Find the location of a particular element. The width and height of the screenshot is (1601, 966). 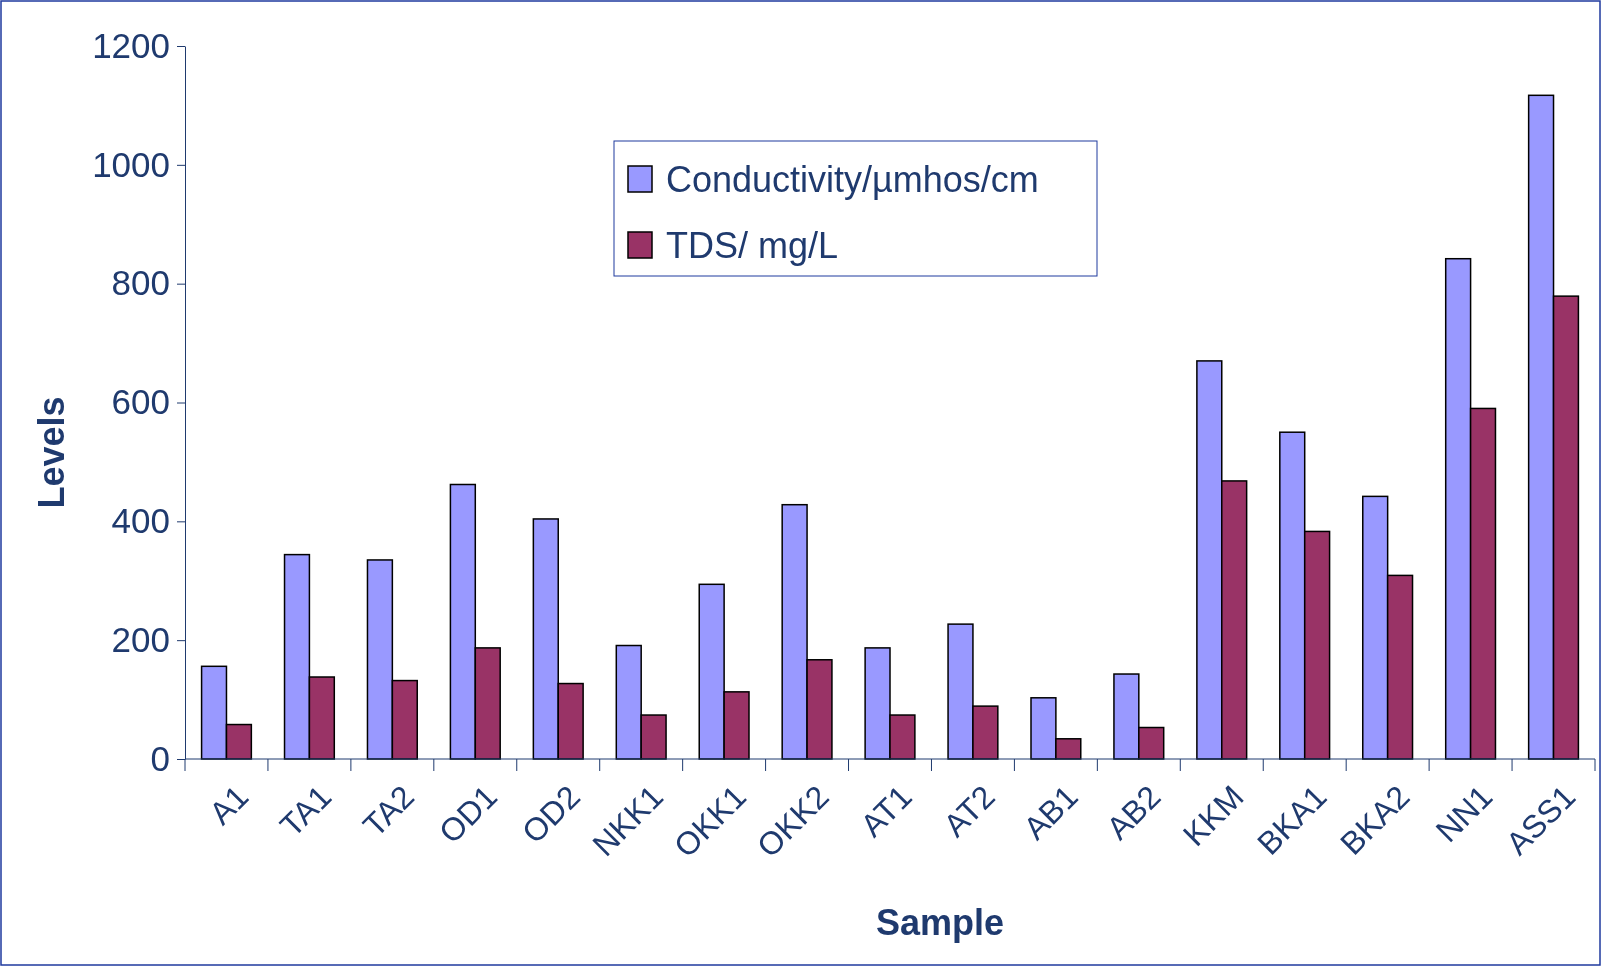

y-tick-label: 200 is located at coordinates (140, 639).